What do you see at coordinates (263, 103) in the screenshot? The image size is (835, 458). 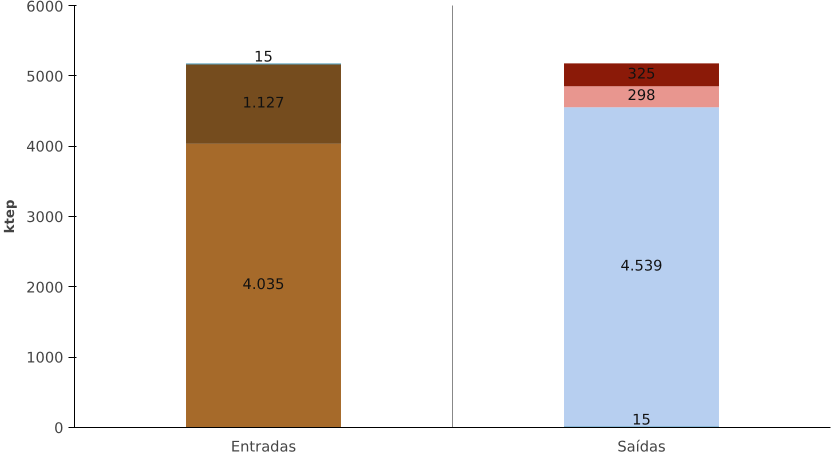 I see `data-label: 1.127` at bounding box center [263, 103].